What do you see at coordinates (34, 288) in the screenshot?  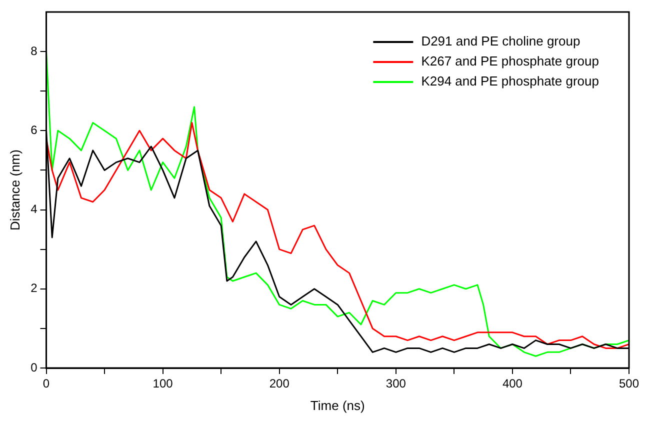 I see `y-tick-label: 2` at bounding box center [34, 288].